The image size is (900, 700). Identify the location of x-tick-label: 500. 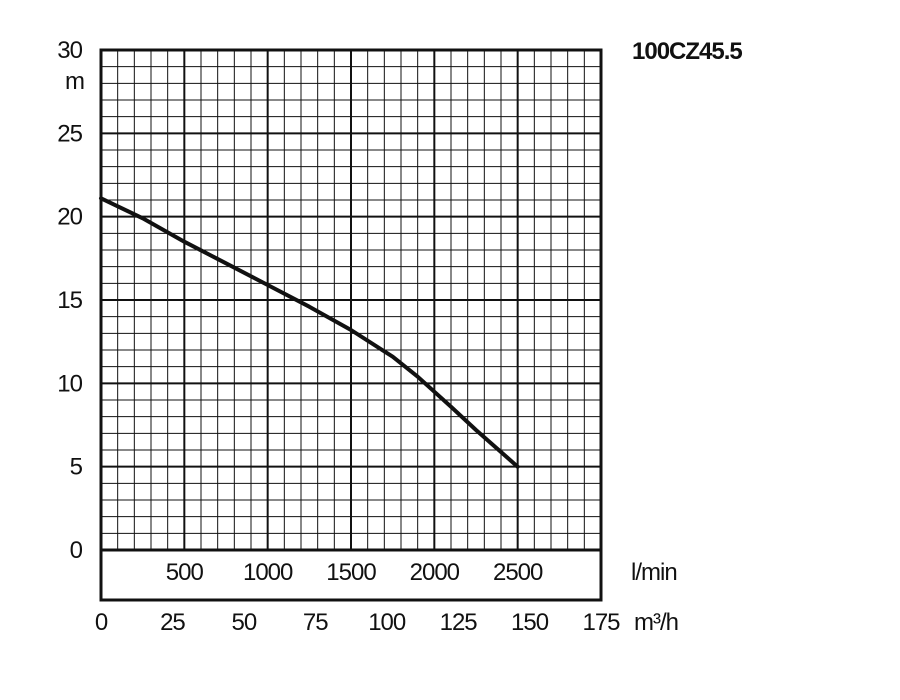
(185, 572).